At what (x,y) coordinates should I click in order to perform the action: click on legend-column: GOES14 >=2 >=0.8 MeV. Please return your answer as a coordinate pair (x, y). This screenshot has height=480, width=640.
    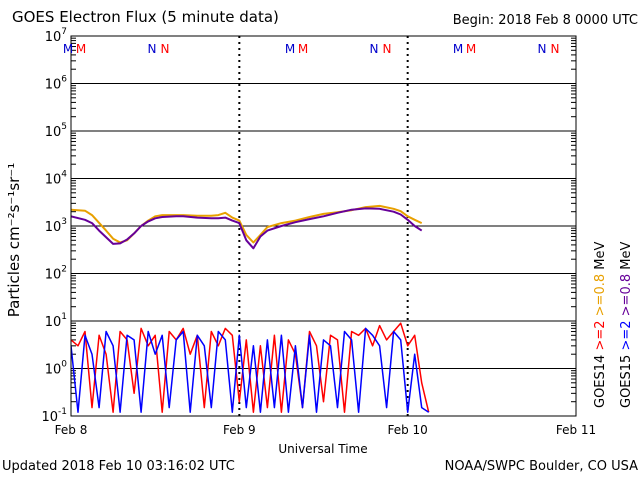
    Looking at the image, I should click on (600, 325).